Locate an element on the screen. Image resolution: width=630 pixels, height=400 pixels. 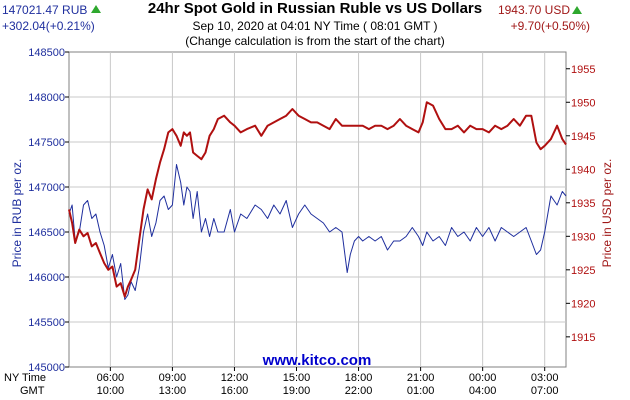
rub-price: 147021.47 RUB is located at coordinates (52, 10).